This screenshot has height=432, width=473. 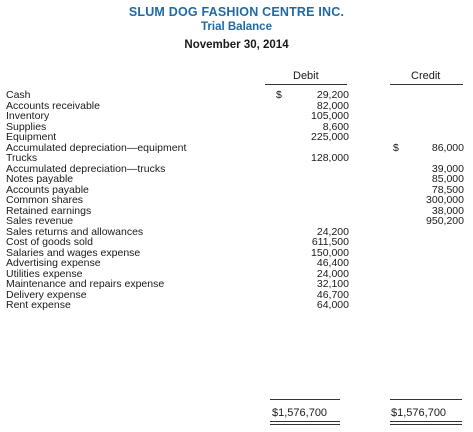 What do you see at coordinates (236, 45) in the screenshot?
I see `statement-date: November 30, 2014` at bounding box center [236, 45].